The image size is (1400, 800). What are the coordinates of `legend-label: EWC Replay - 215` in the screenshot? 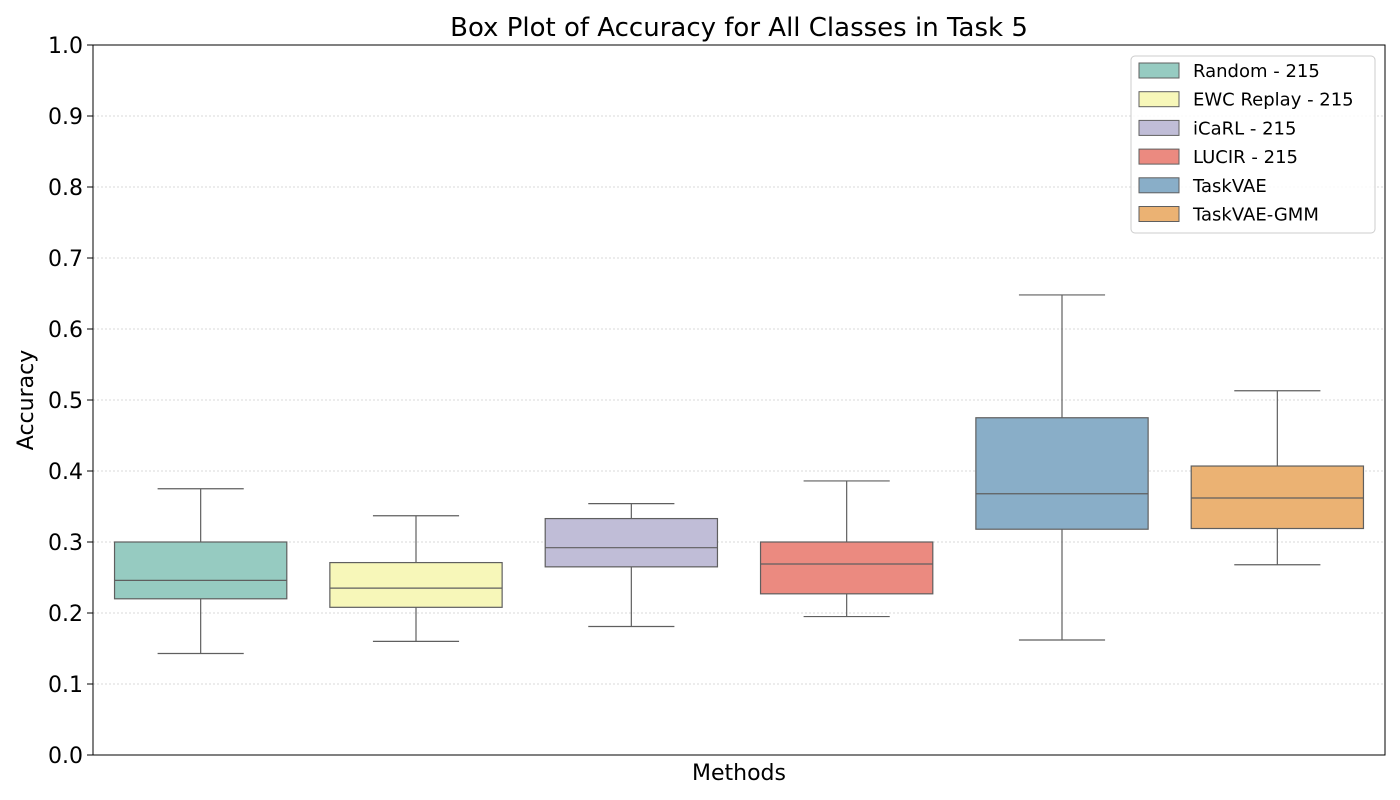 It's located at (1273, 100).